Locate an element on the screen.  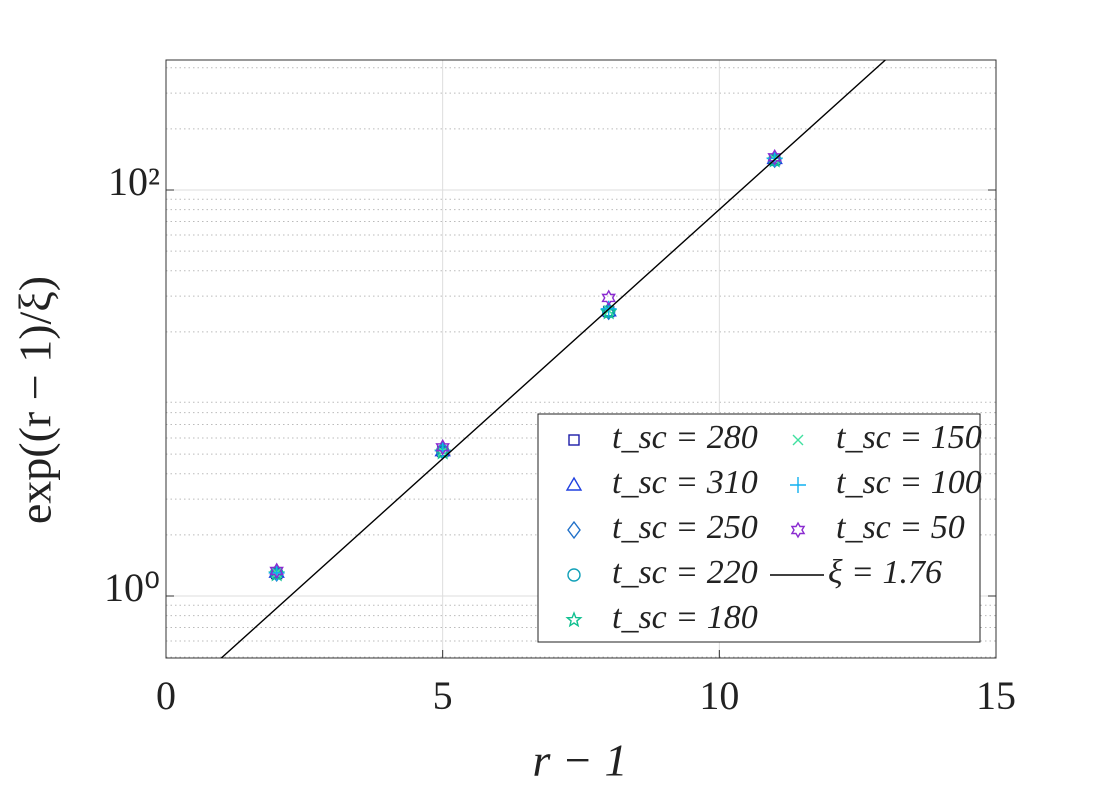
legend-label: t_sc = 100 is located at coordinates (909, 482).